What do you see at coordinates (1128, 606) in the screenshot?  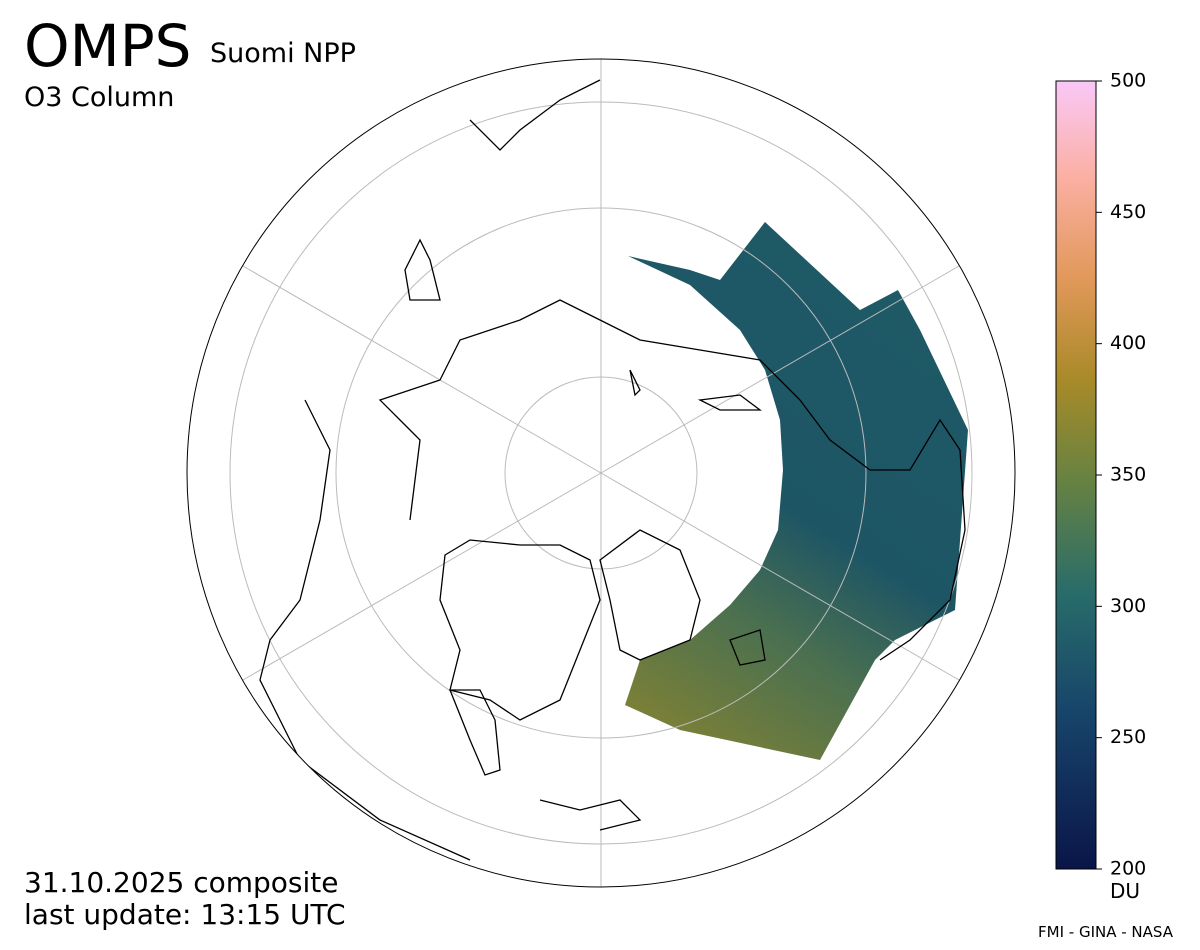 I see `colorbar-tick-label: 300` at bounding box center [1128, 606].